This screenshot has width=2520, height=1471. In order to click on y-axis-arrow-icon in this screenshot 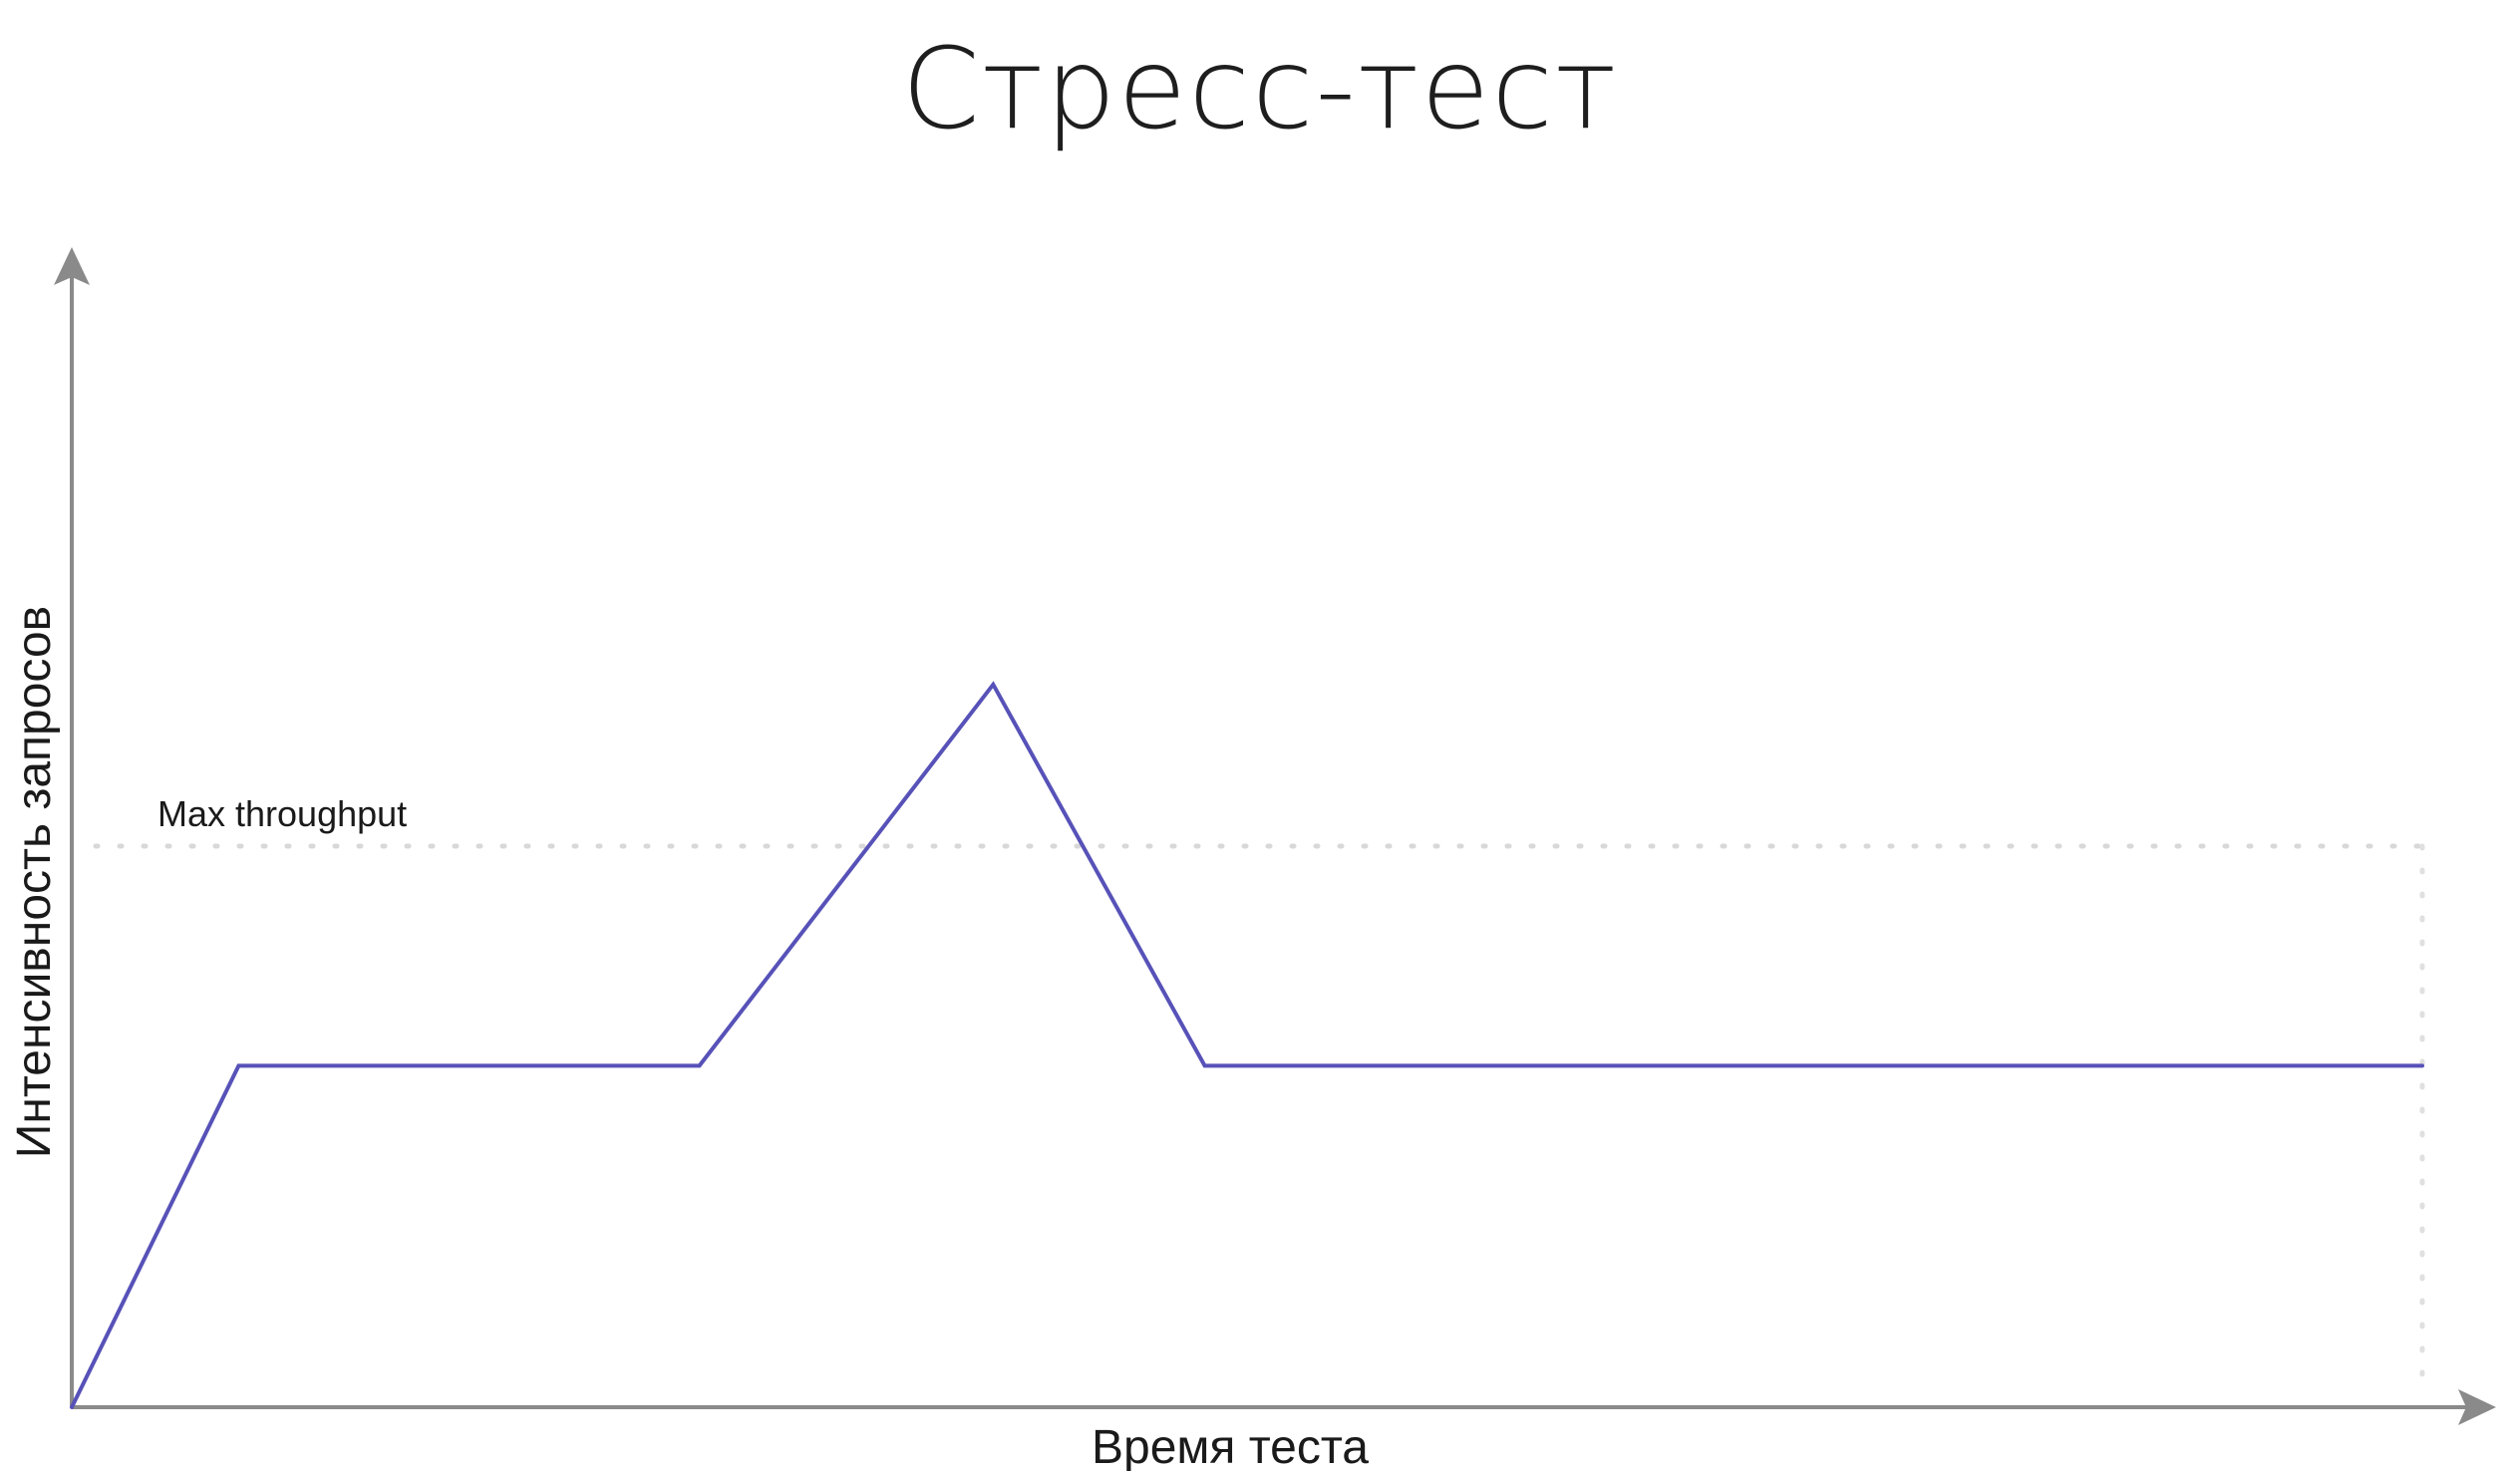, I will do `click(72, 266)`.